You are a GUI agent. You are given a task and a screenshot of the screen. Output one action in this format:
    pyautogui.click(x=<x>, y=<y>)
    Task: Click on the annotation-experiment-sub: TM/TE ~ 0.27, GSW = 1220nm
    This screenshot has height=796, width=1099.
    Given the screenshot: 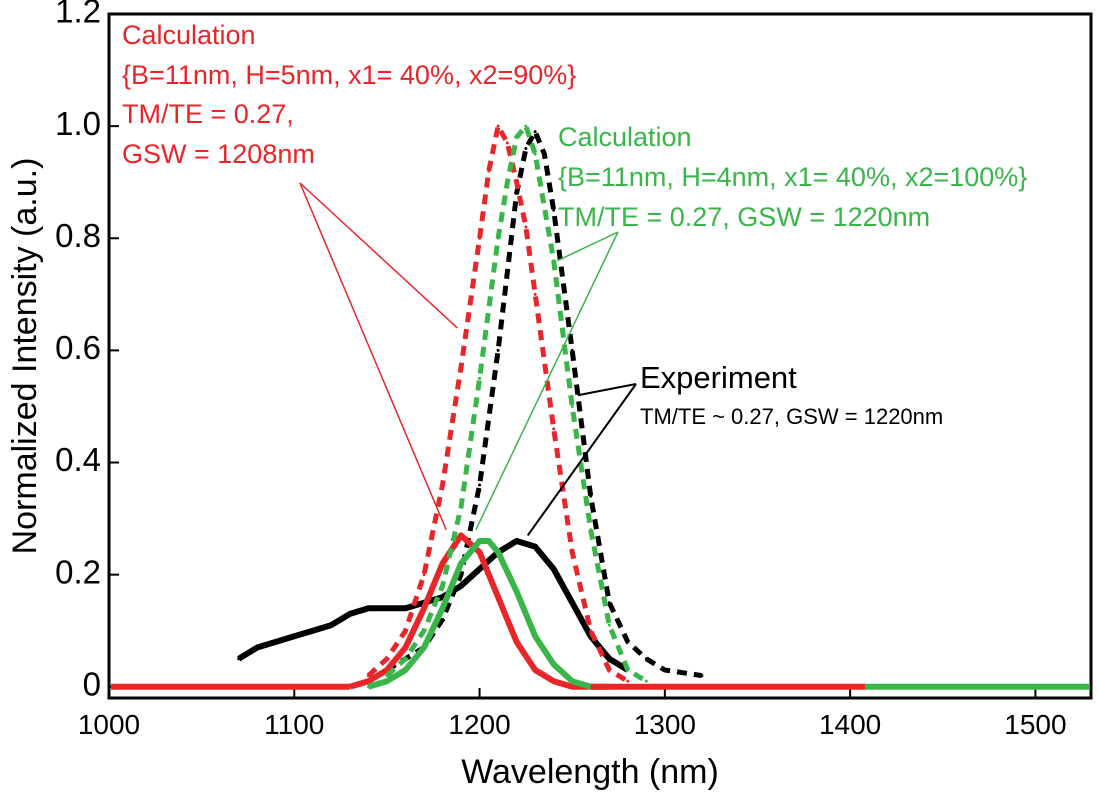 What is the action you would take?
    pyautogui.click(x=791, y=416)
    